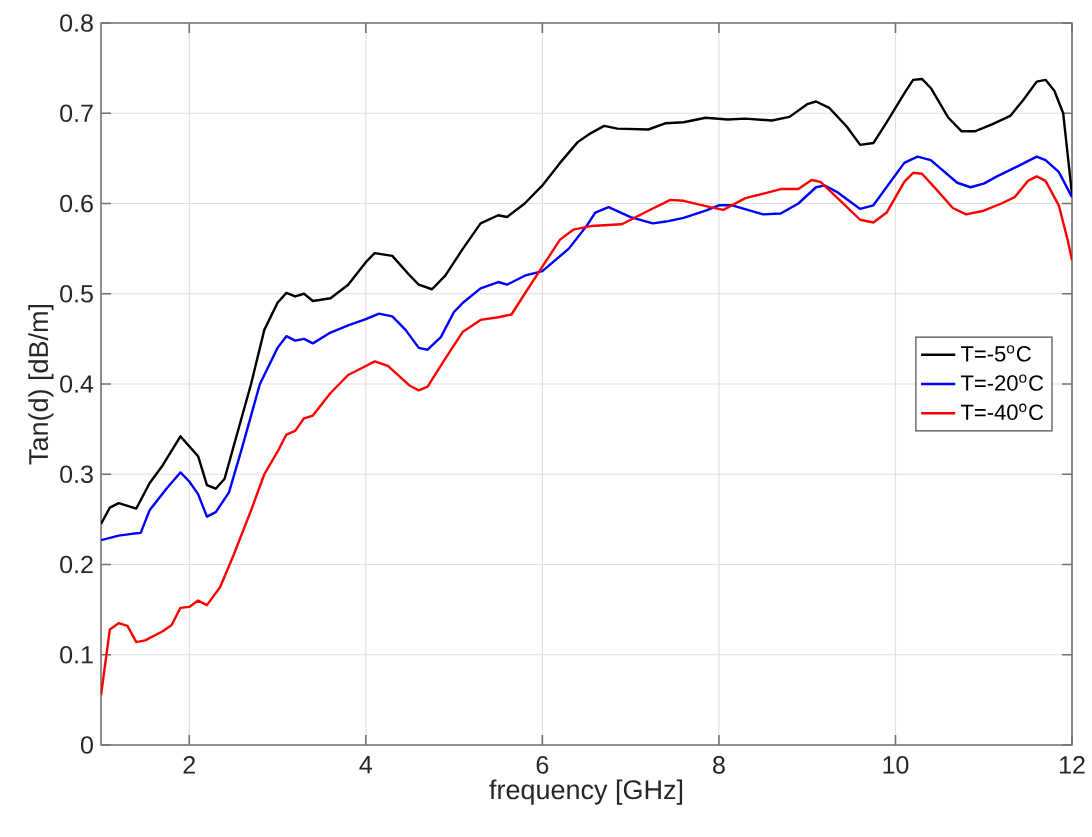 This screenshot has width=1092, height=837. Describe the element at coordinates (87, 745) in the screenshot. I see `y-tick-label: 0` at that location.